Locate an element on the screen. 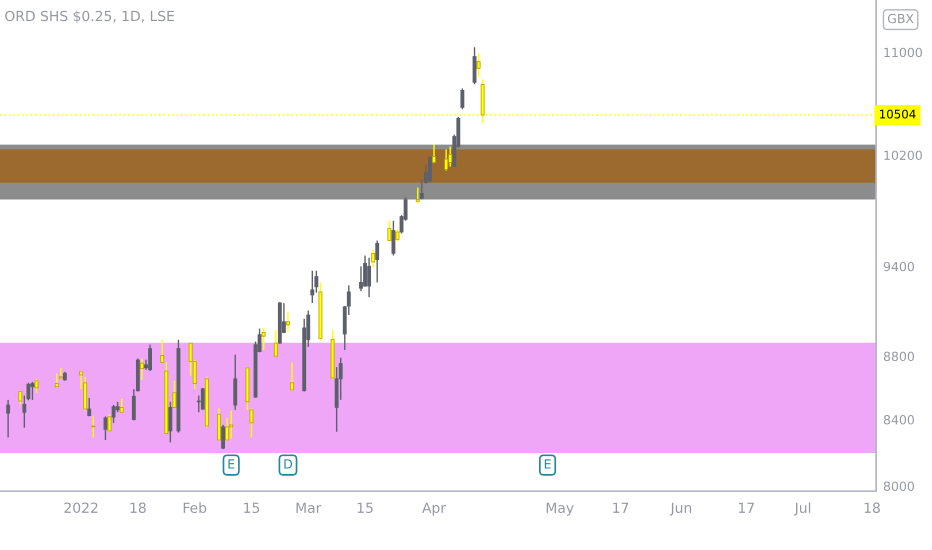 The width and height of the screenshot is (932, 550). x-tick-label: May is located at coordinates (560, 509).